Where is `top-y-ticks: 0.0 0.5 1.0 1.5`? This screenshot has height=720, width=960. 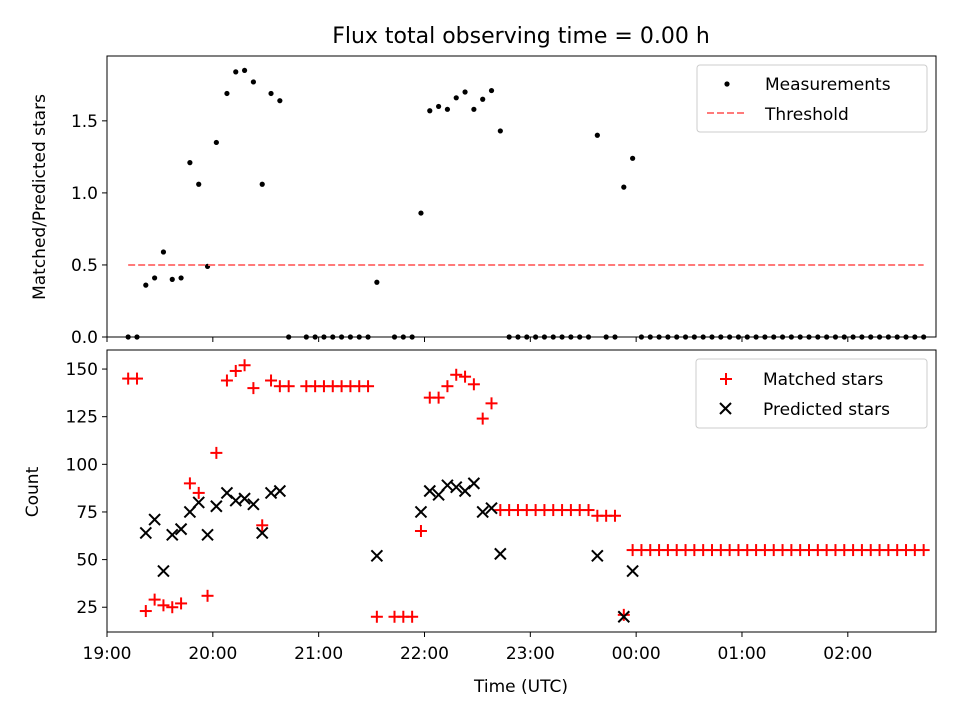
top-y-ticks: 0.0 0.5 1.0 1.5 is located at coordinates (89, 230).